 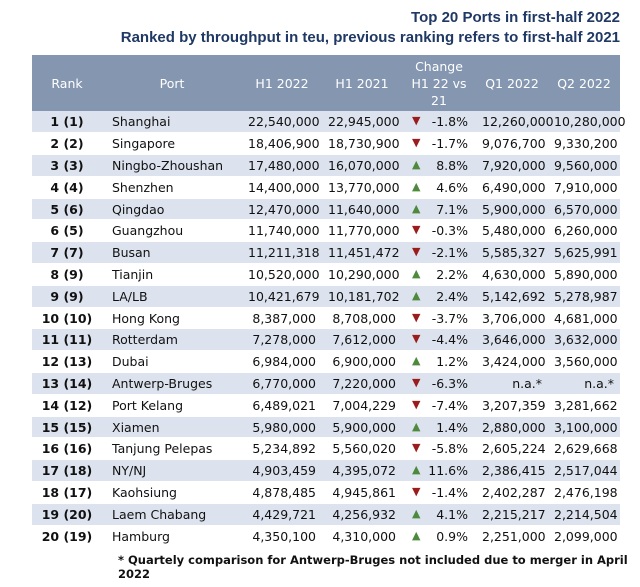 I want to click on q2-2022-cell: 5,625,991, so click(x=584, y=253).